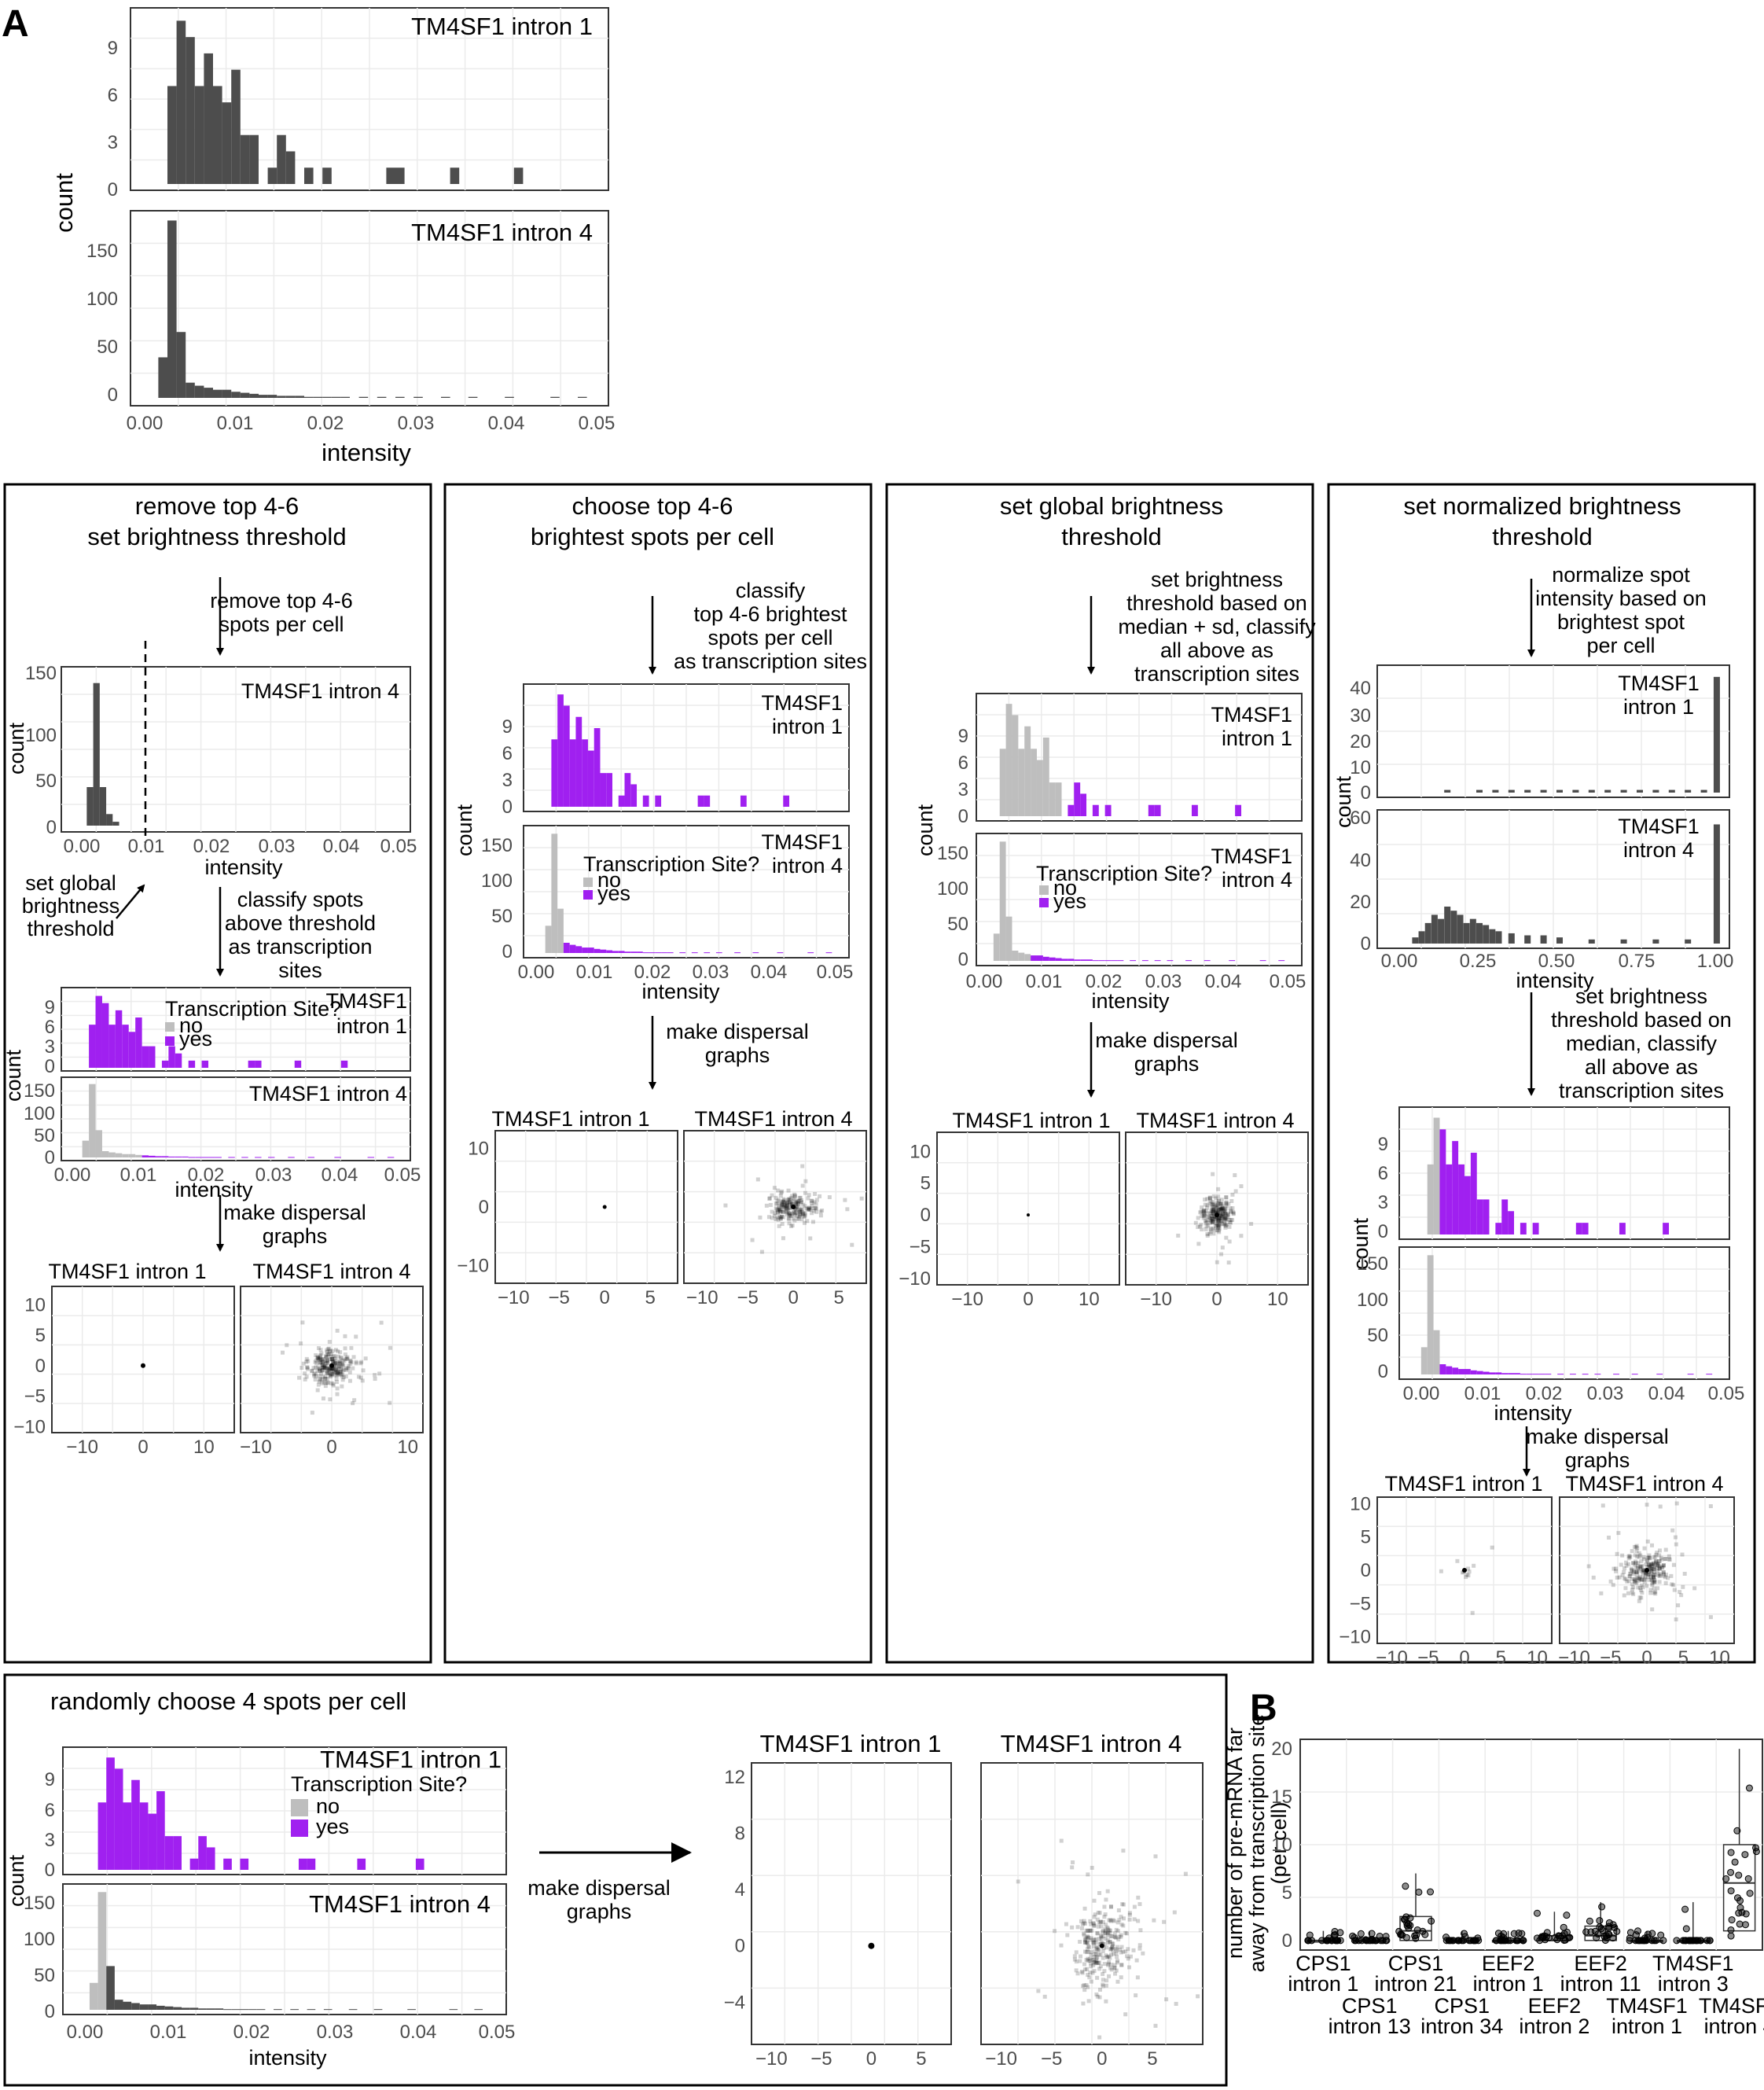  I want to click on legend-swatch-no, so click(1044, 890).